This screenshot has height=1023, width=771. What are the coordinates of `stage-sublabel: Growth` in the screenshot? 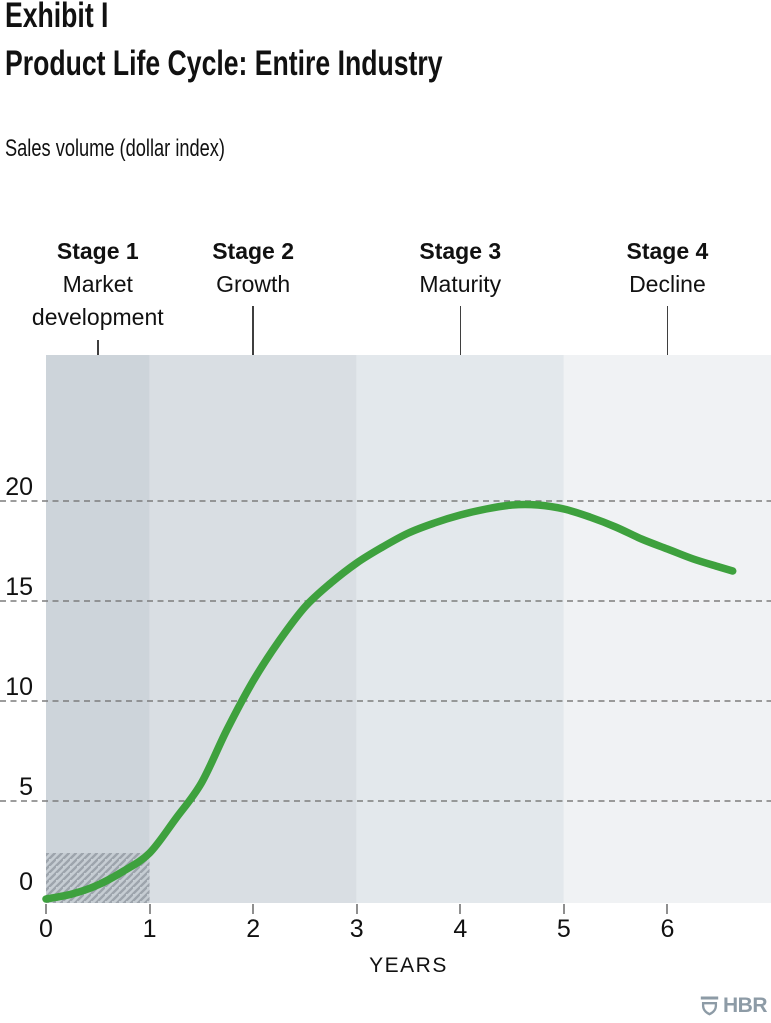 It's located at (253, 284).